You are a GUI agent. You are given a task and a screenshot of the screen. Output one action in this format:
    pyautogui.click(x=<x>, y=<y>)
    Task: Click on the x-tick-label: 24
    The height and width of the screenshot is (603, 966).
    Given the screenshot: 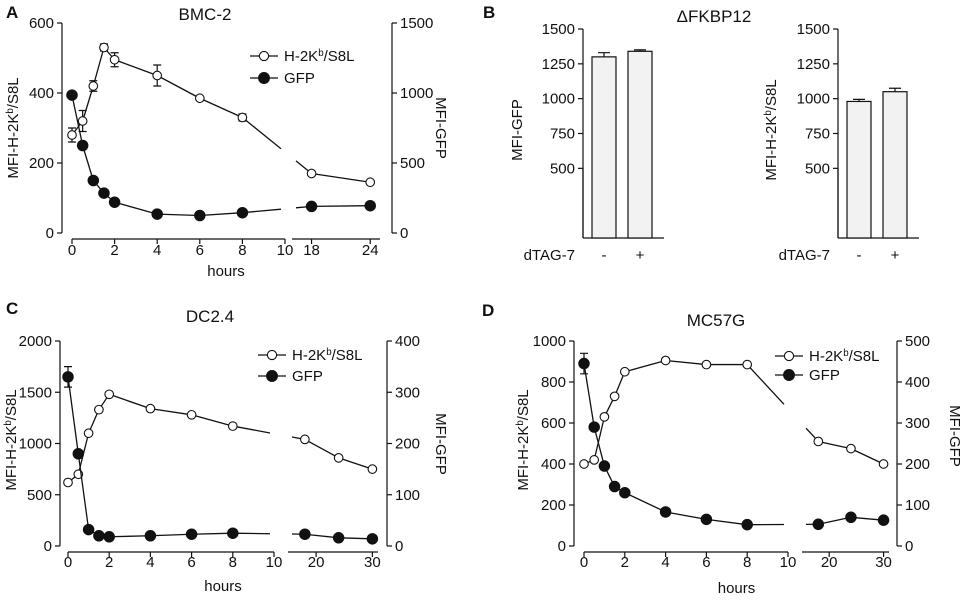 What is the action you would take?
    pyautogui.click(x=370, y=250)
    